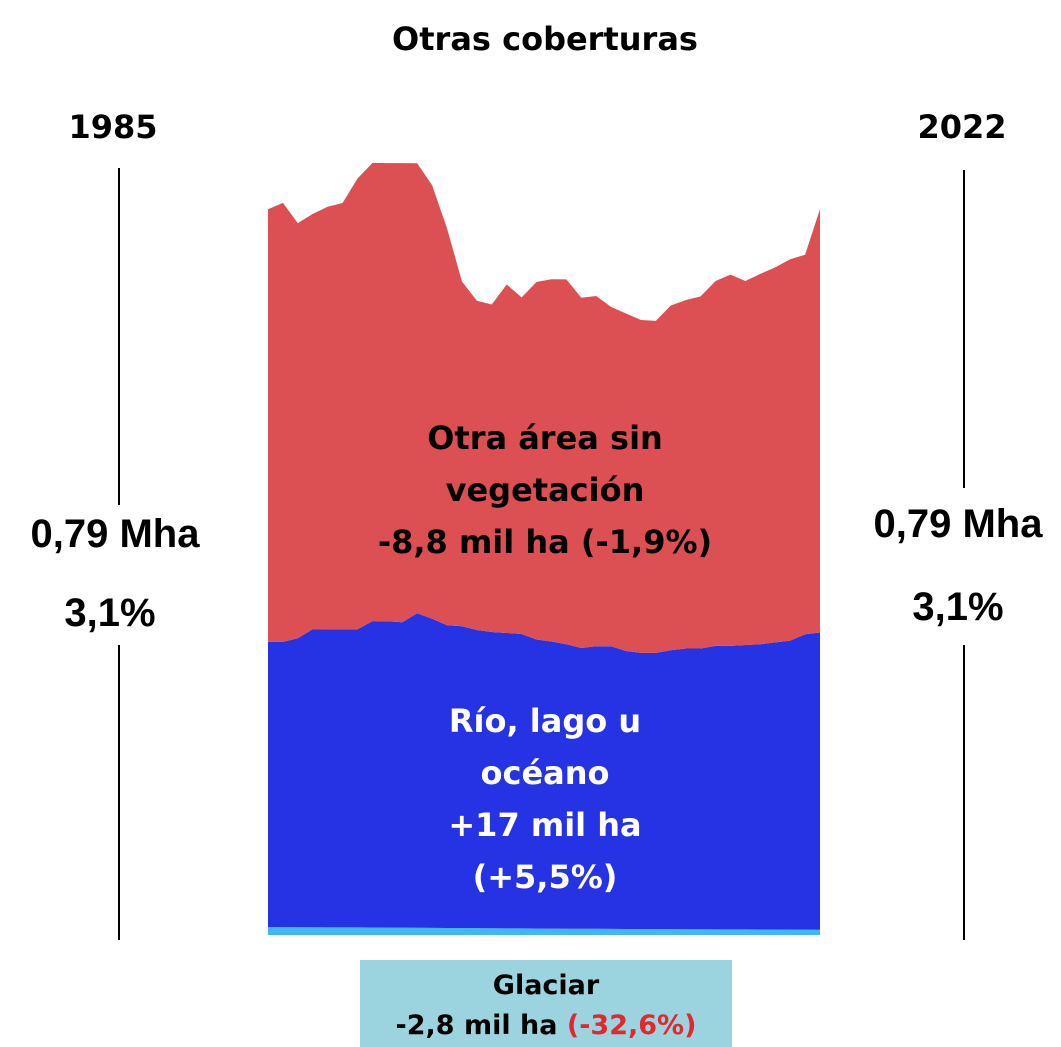 The height and width of the screenshot is (1047, 1061). What do you see at coordinates (545, 877) in the screenshot?
I see `series-change-pct: (+5,5%)` at bounding box center [545, 877].